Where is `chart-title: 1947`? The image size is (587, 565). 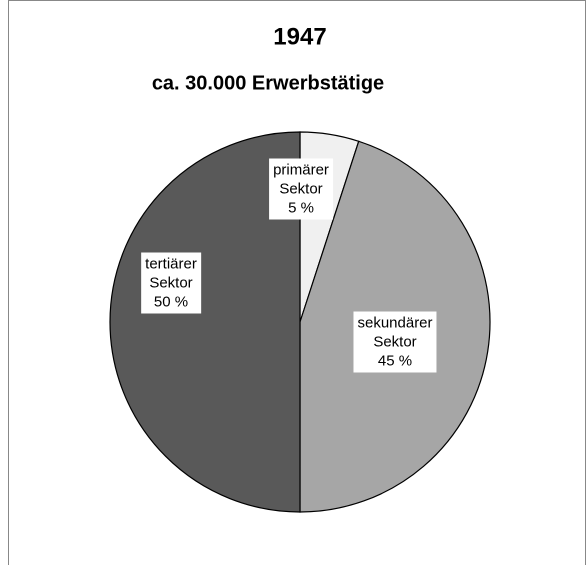
chart-title: 1947 is located at coordinates (299, 36).